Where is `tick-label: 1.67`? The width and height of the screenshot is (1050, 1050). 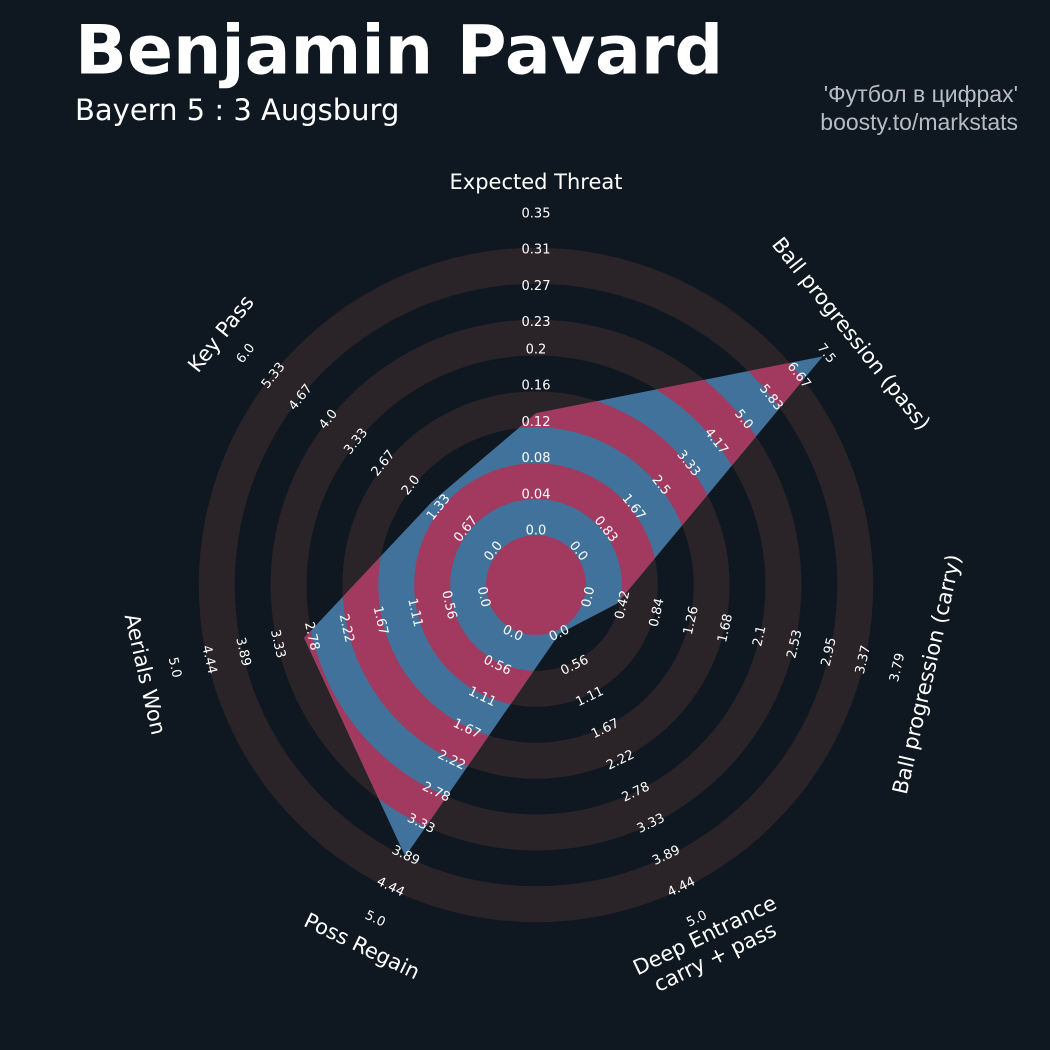 tick-label: 1.67 is located at coordinates (380, 621).